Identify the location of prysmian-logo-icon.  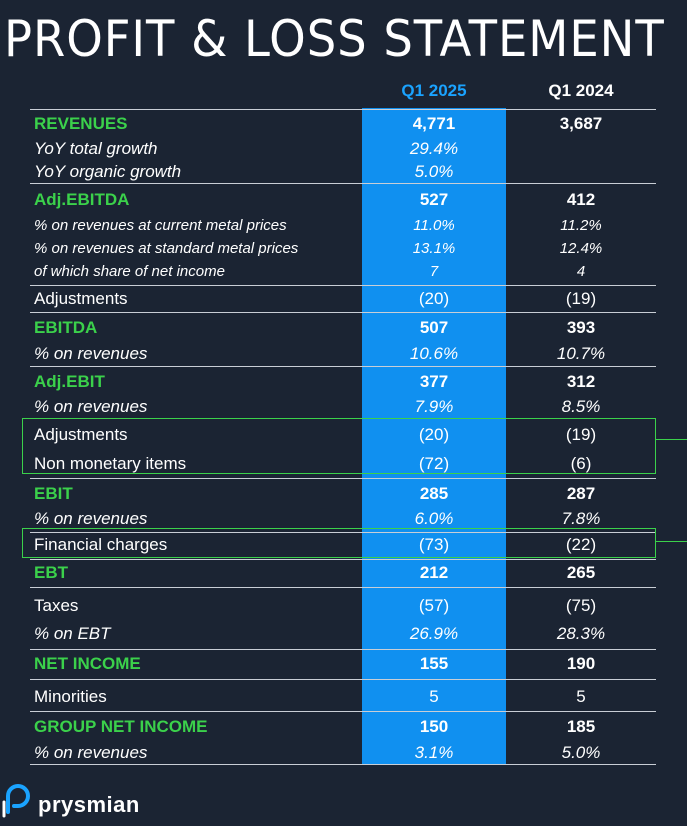
(16, 801).